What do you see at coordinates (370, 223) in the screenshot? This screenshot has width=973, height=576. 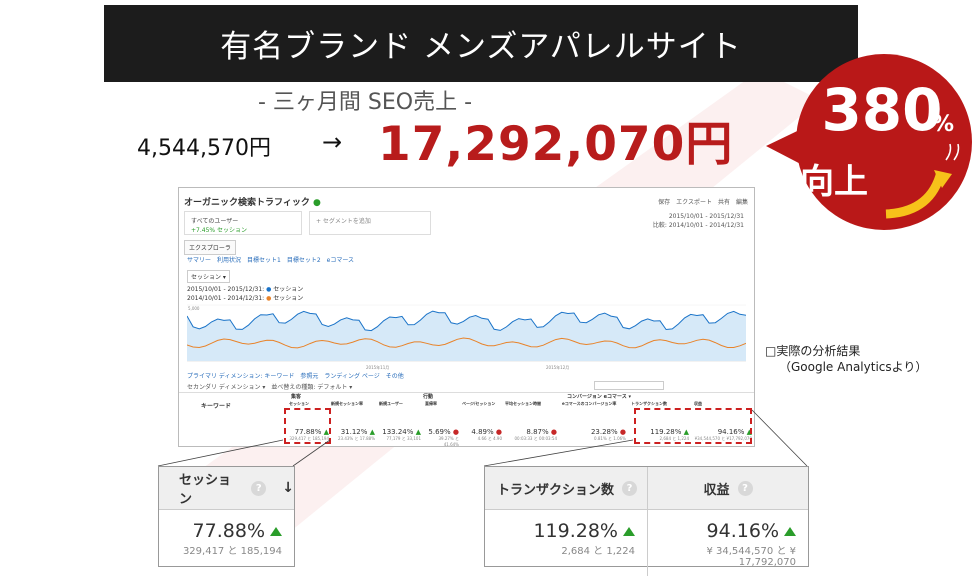 I see `add-segment-button: + セグメントを追加` at bounding box center [370, 223].